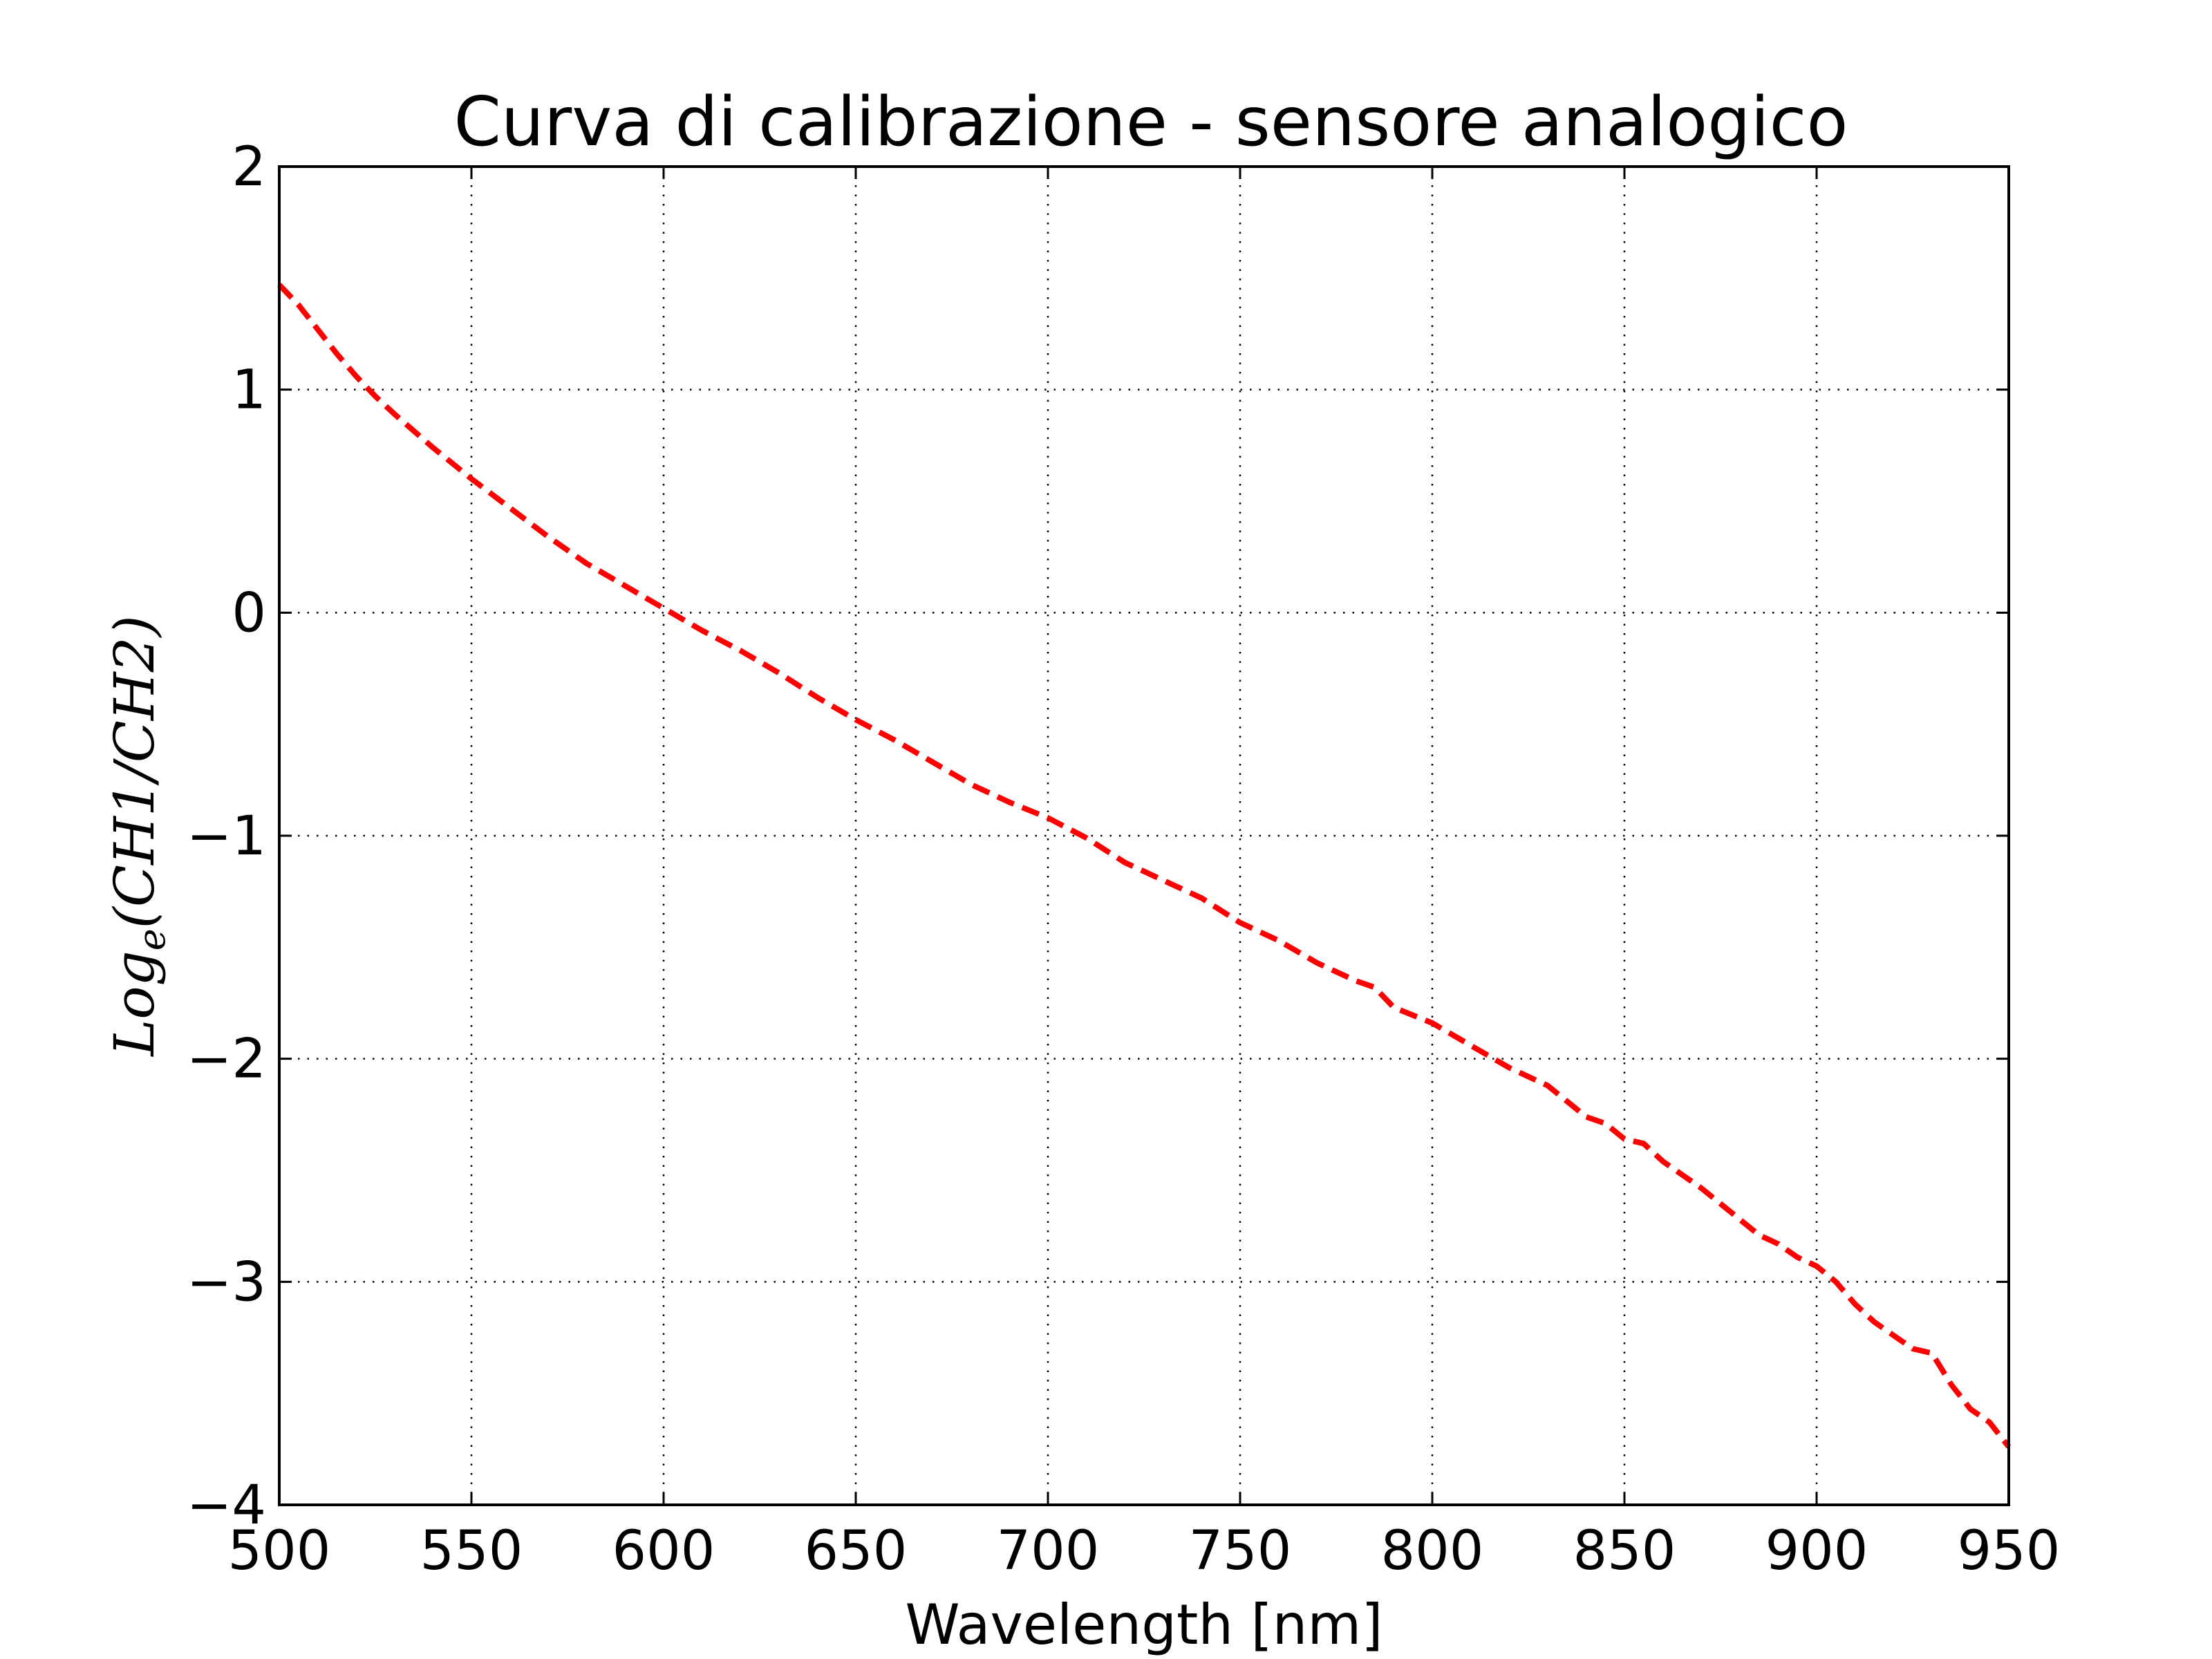  What do you see at coordinates (226, 1506) in the screenshot?
I see `y-tick-label: −4` at bounding box center [226, 1506].